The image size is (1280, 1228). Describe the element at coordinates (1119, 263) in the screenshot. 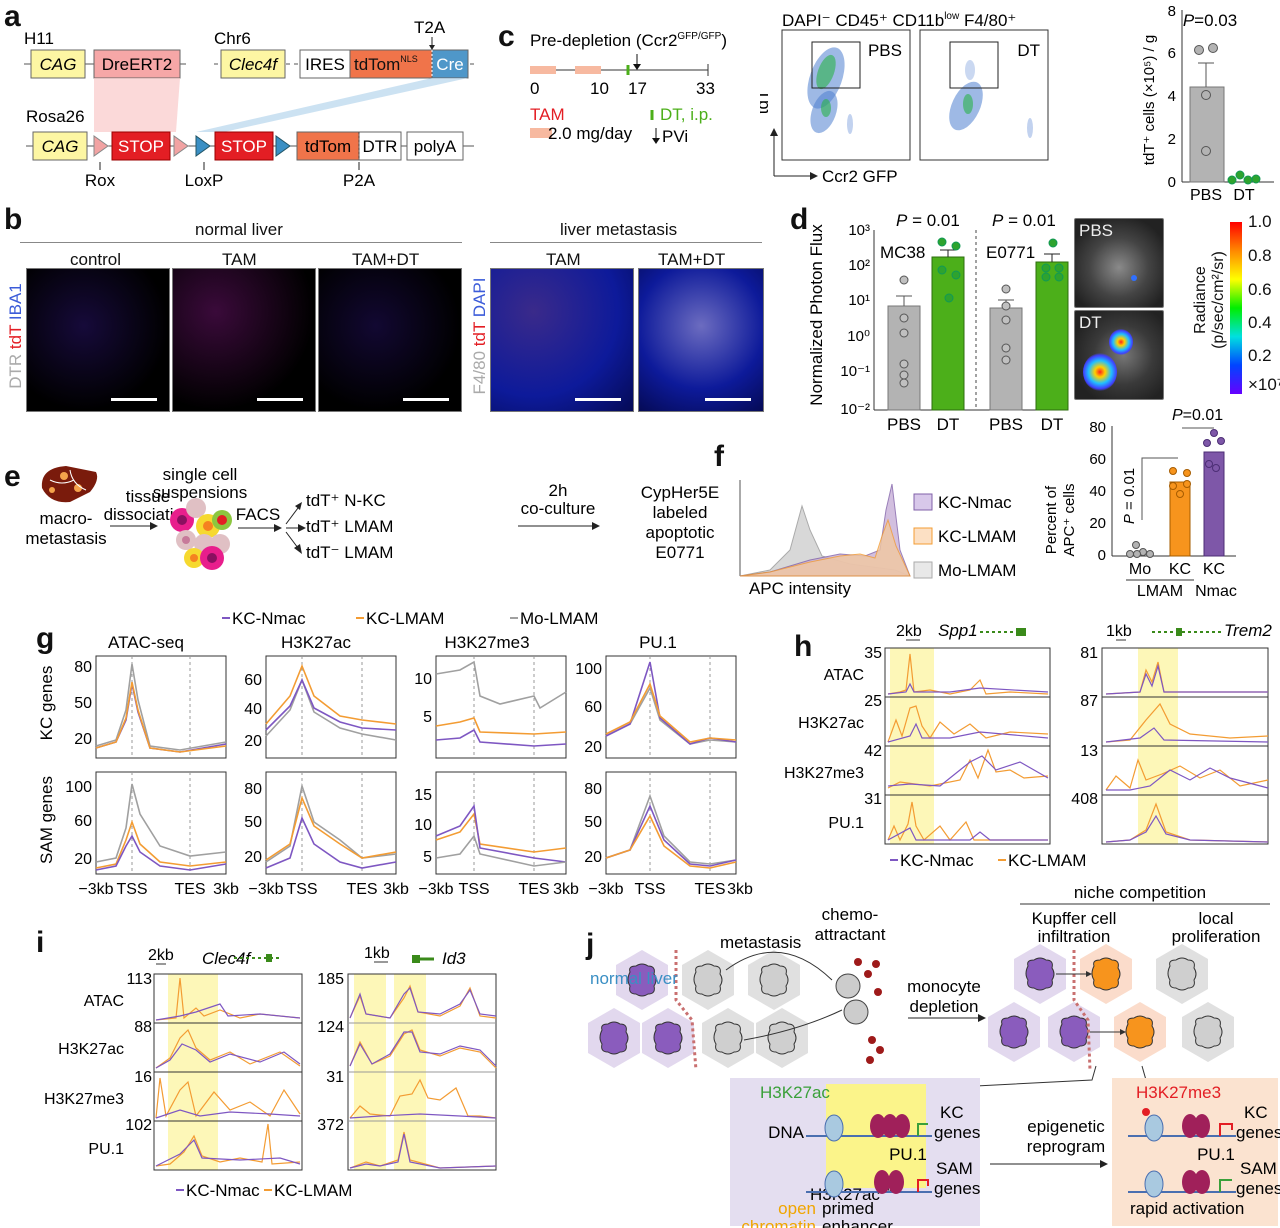

I see `bli-image-pbs: PBS` at that location.